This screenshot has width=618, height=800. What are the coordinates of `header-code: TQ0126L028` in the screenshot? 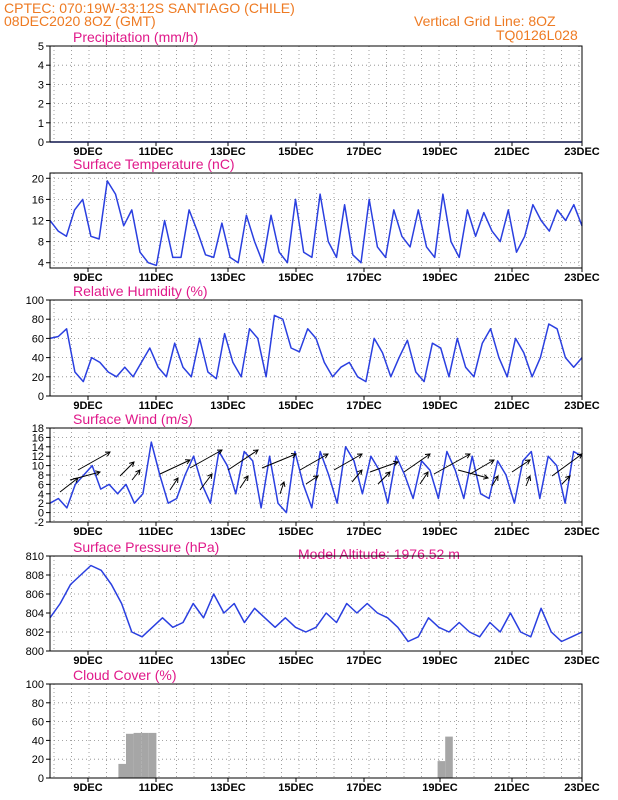 It's located at (537, 35).